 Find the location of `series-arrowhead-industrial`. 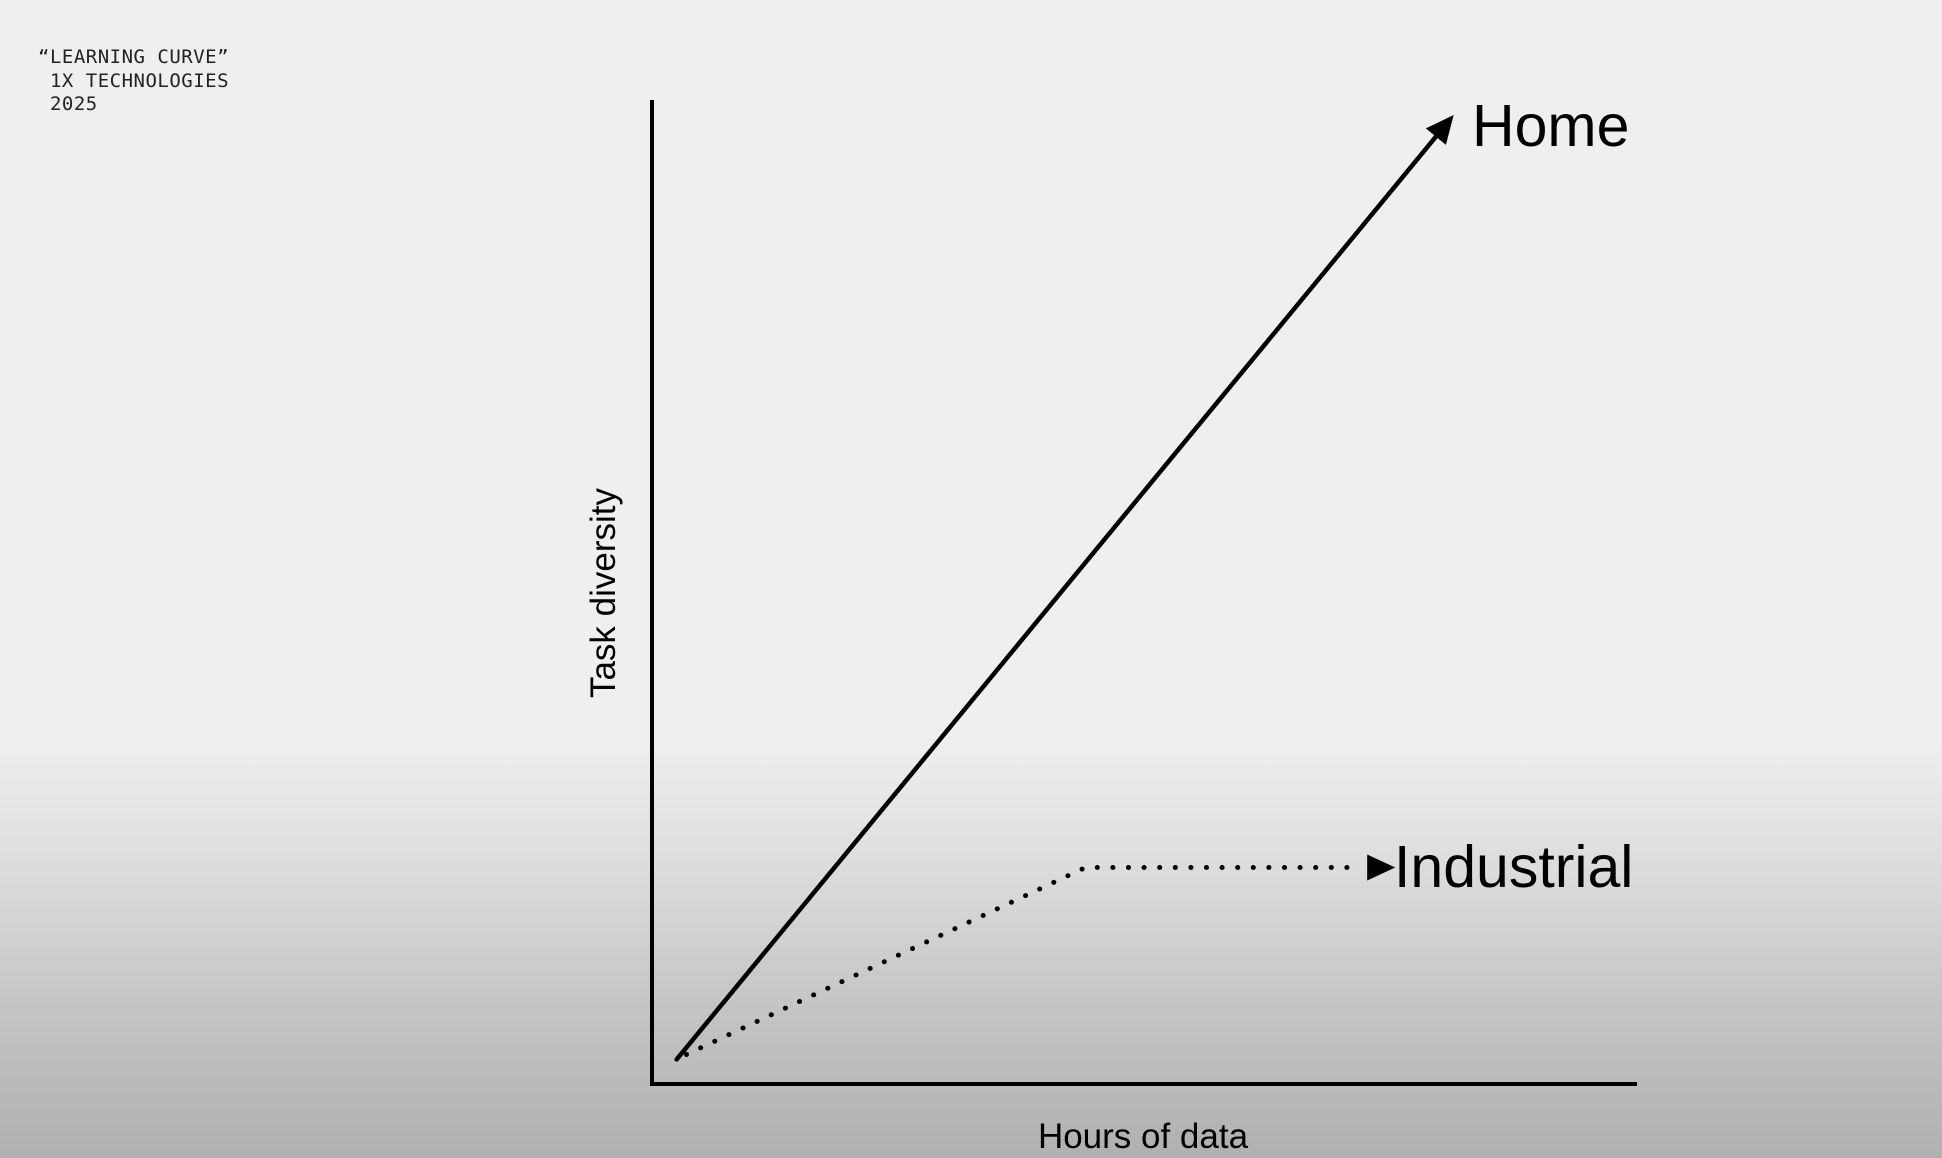

series-arrowhead-industrial is located at coordinates (1381, 867).